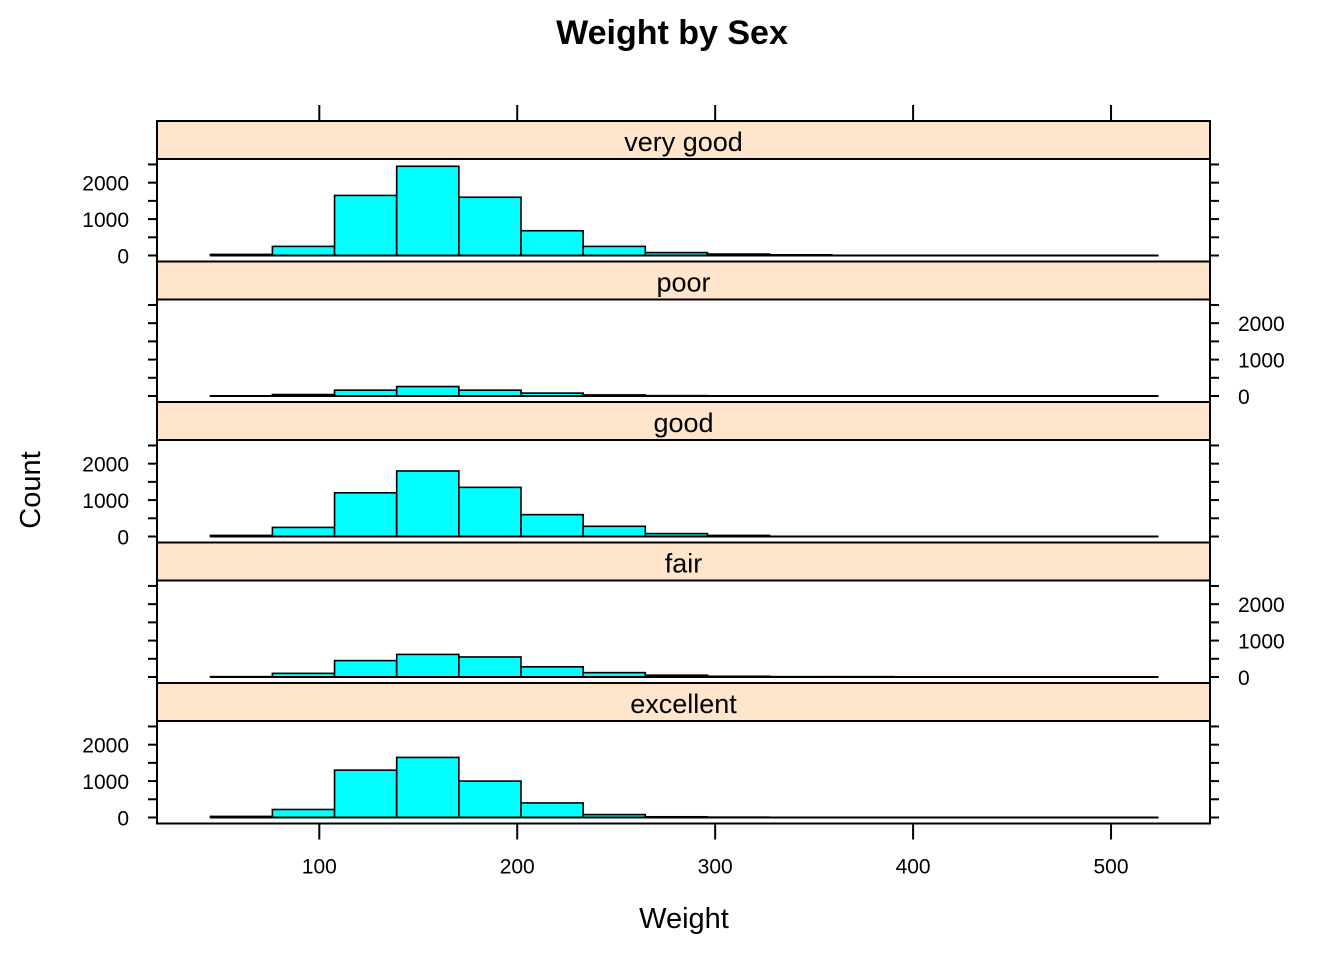  I want to click on panel-fair: fair 0 1000 2000, so click(716, 615).